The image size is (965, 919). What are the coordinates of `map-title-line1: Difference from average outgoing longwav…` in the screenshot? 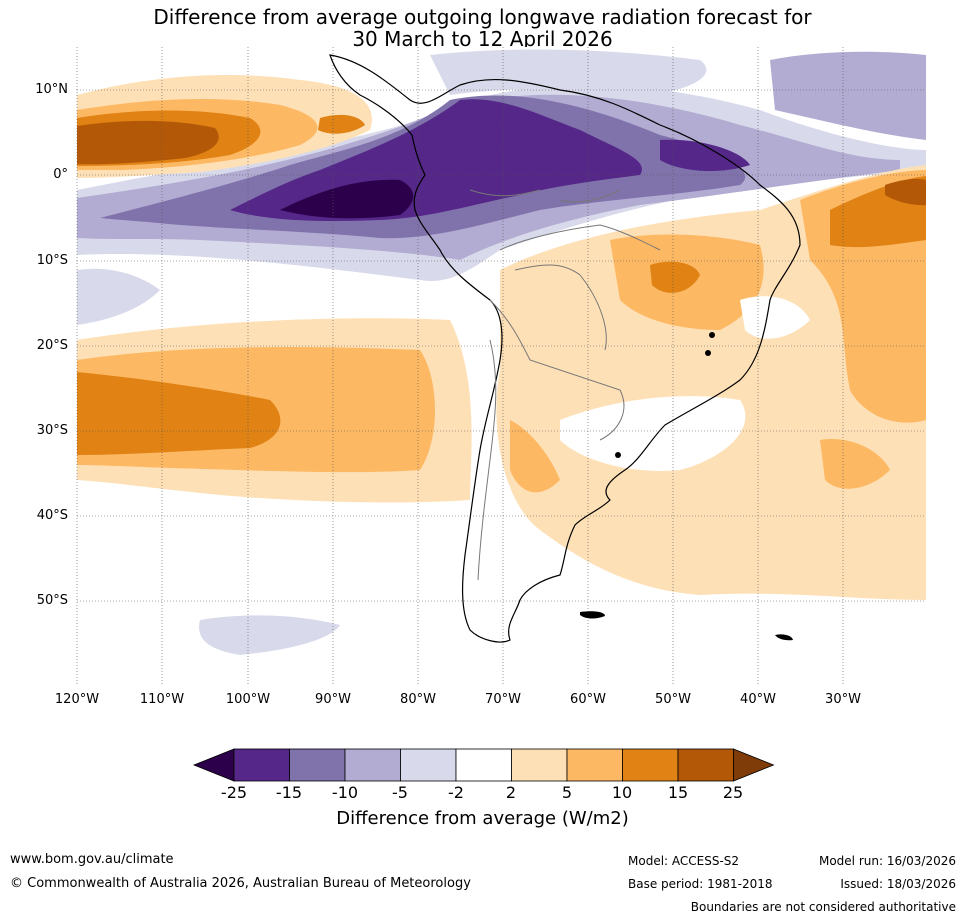 It's located at (482, 17).